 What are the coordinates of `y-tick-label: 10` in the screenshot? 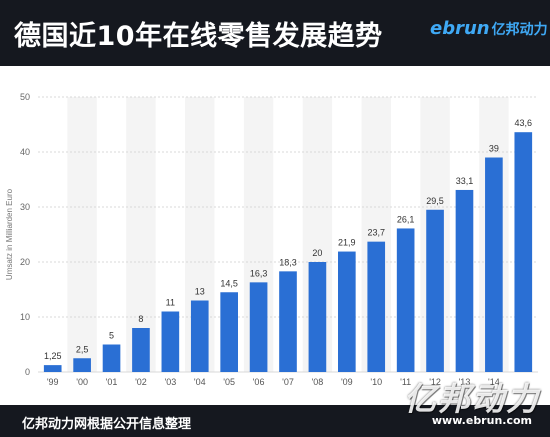 It's located at (25, 317).